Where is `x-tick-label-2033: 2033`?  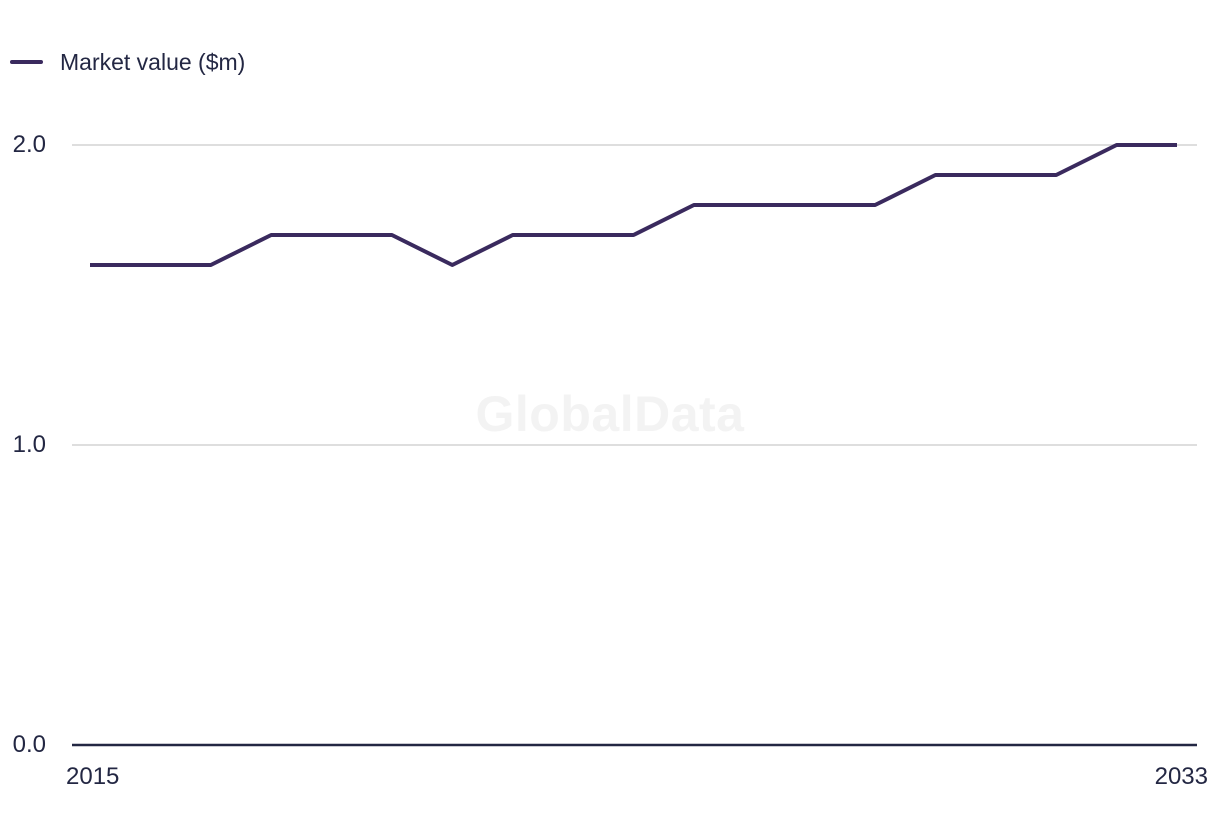 x-tick-label-2033: 2033 is located at coordinates (1181, 776).